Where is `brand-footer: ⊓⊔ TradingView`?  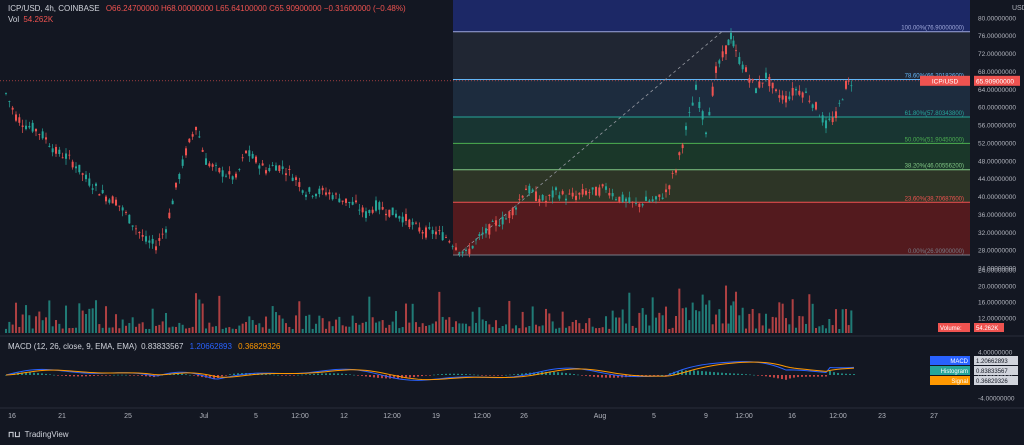
brand-footer: ⊓⊔ TradingView is located at coordinates (38, 434).